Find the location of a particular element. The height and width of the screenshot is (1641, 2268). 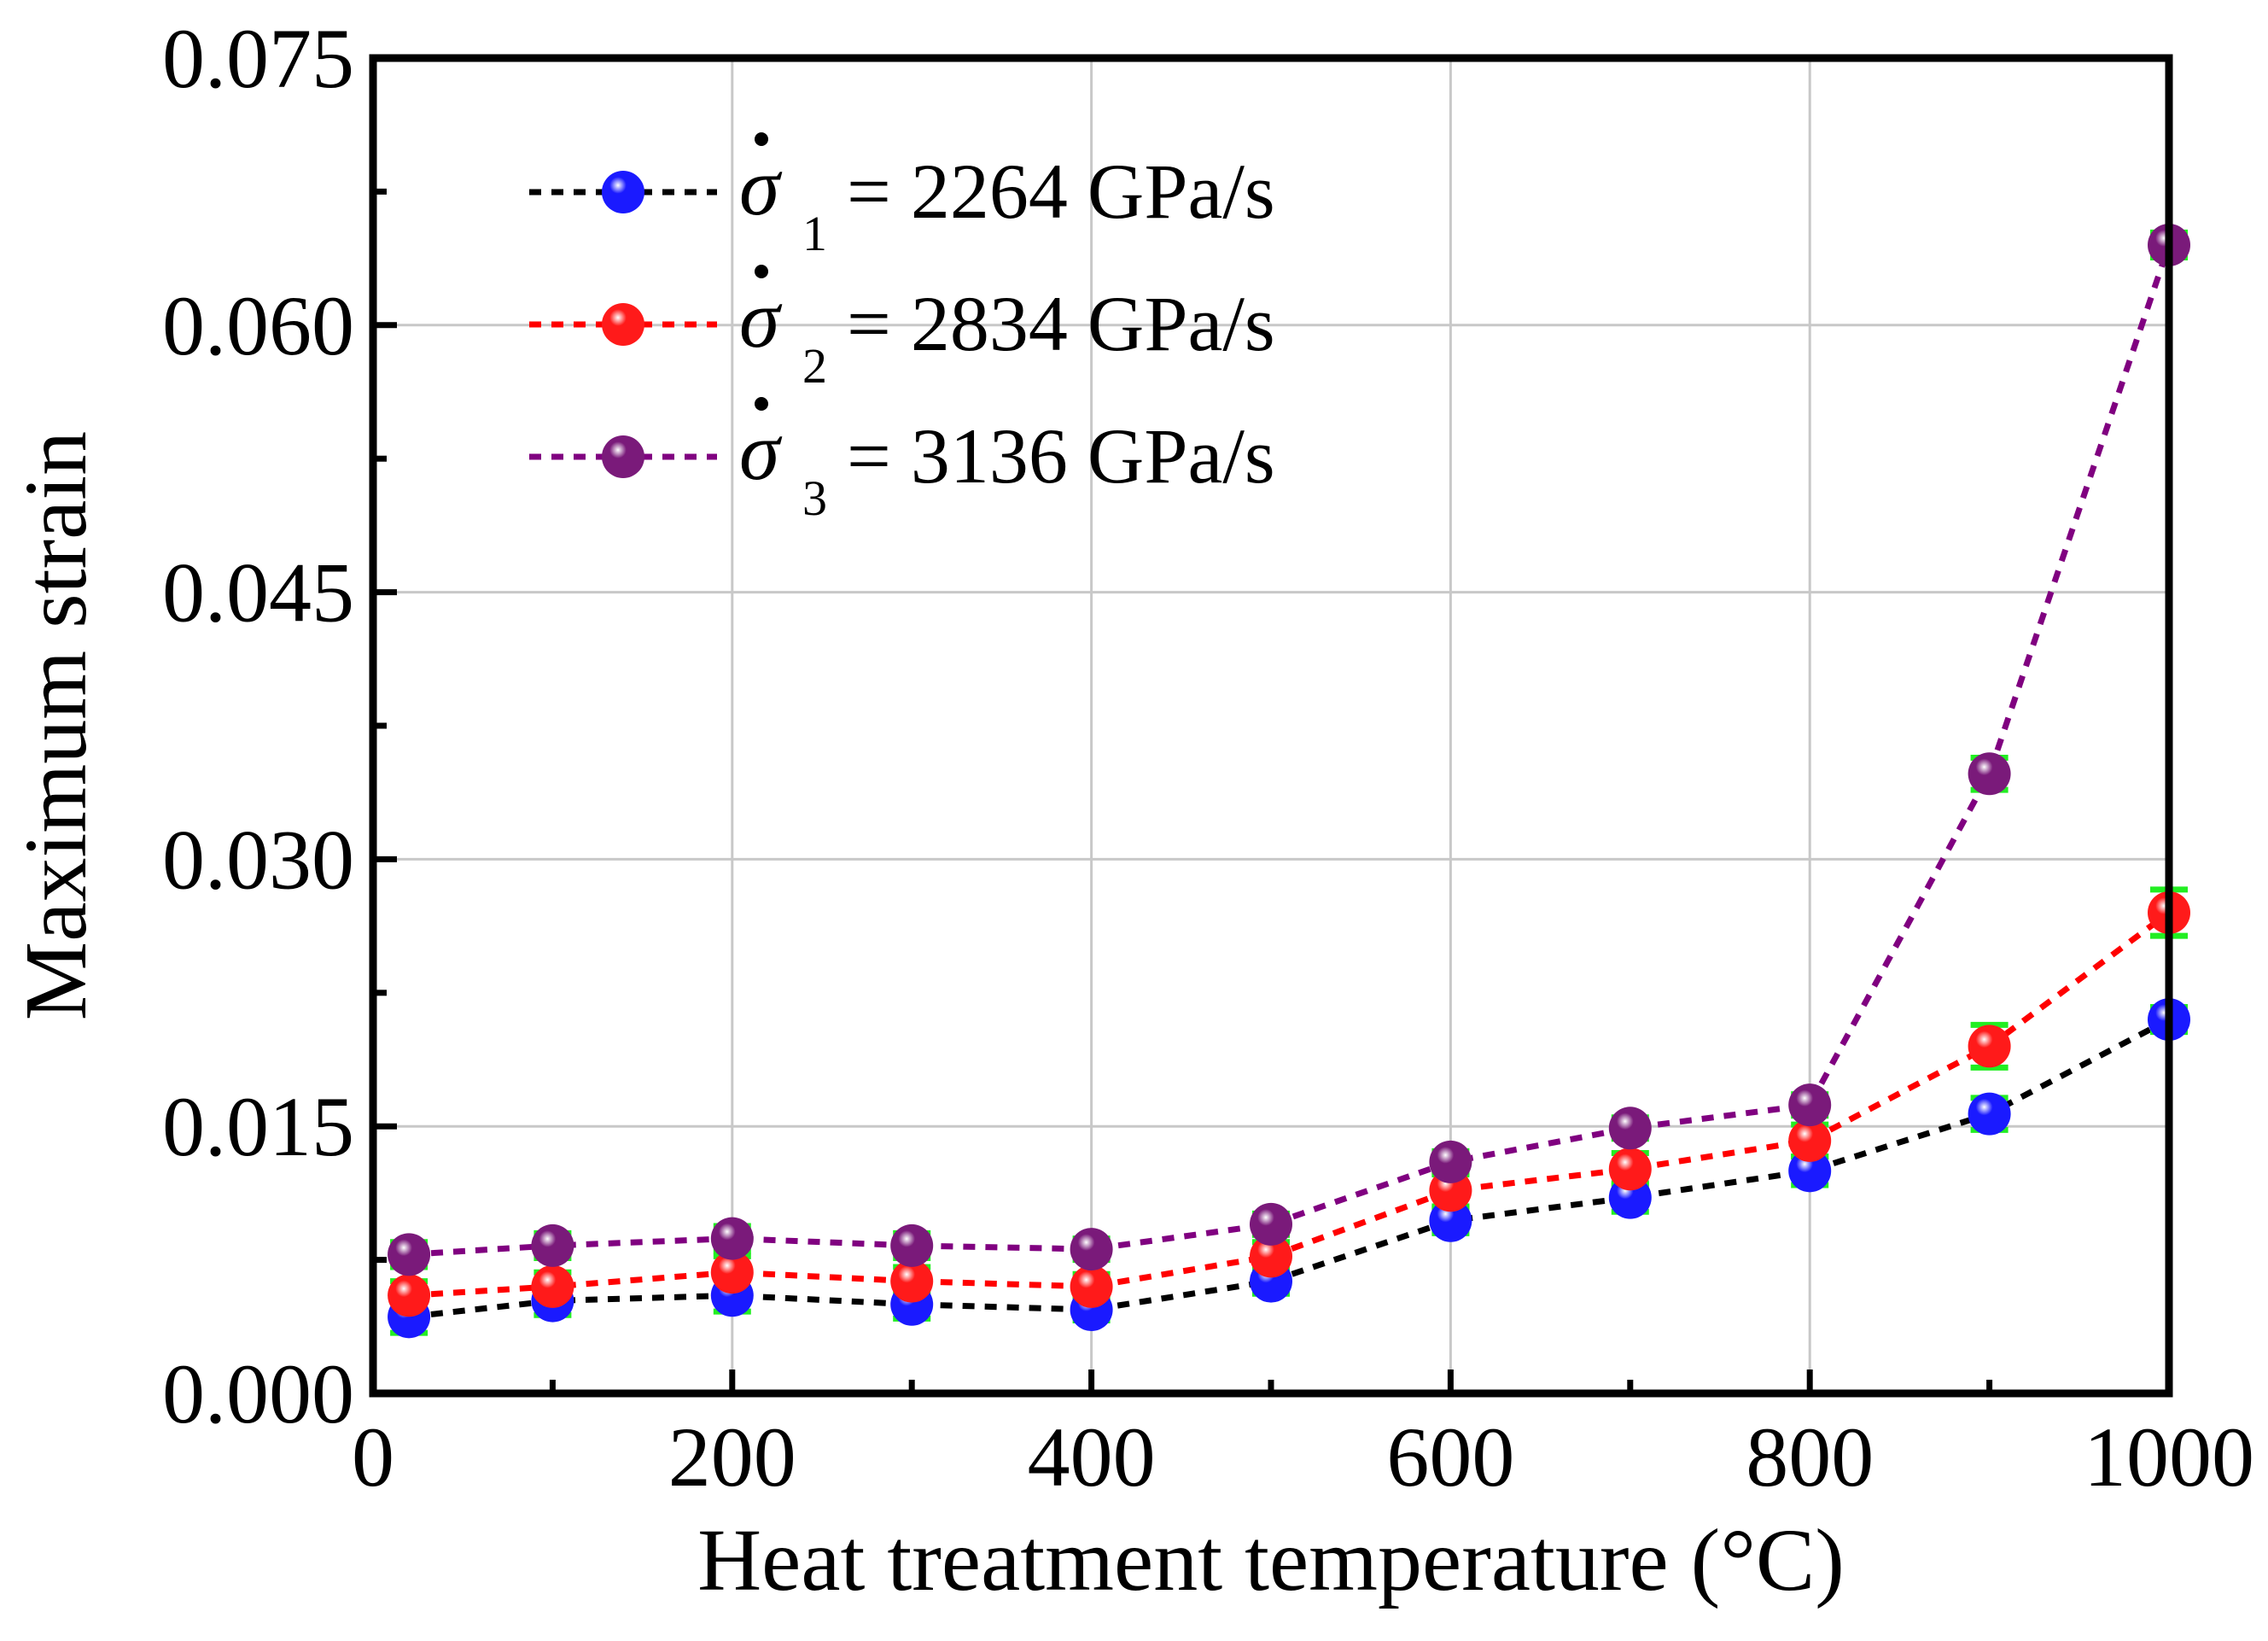

legend-symbol-1: σ is located at coordinates (761, 186).